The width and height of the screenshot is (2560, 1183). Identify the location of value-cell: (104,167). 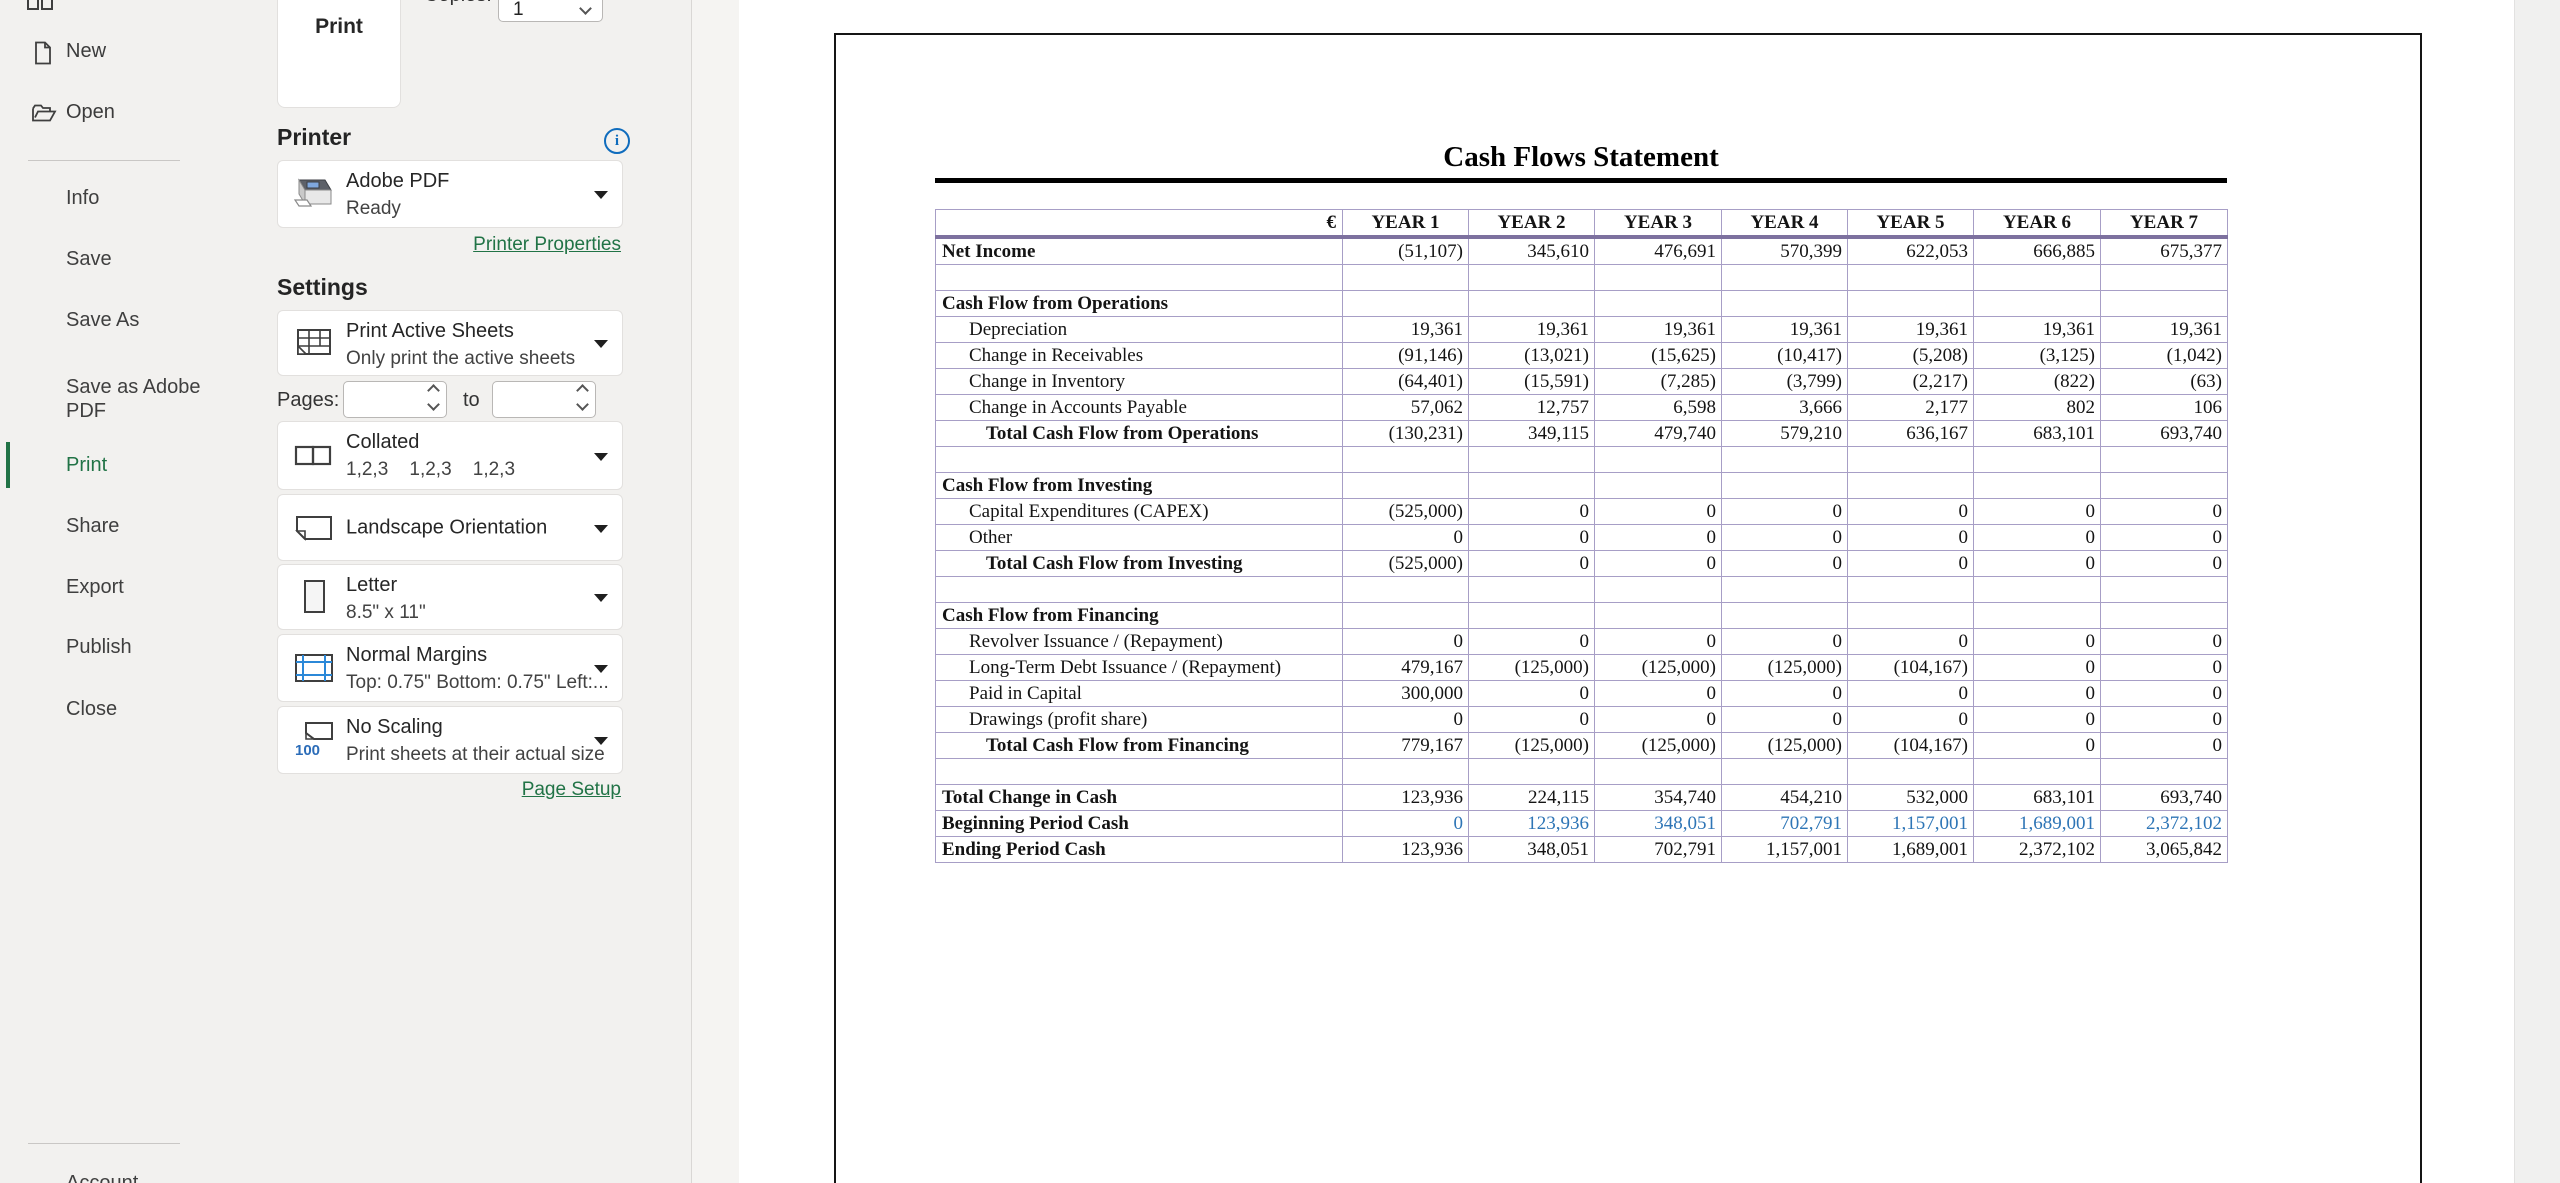
(1910, 667).